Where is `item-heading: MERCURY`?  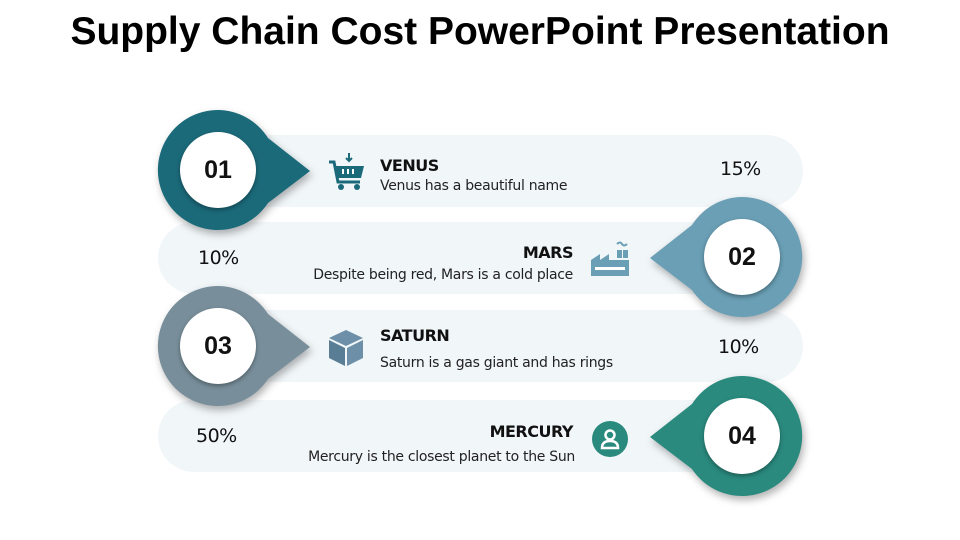 item-heading: MERCURY is located at coordinates (531, 431).